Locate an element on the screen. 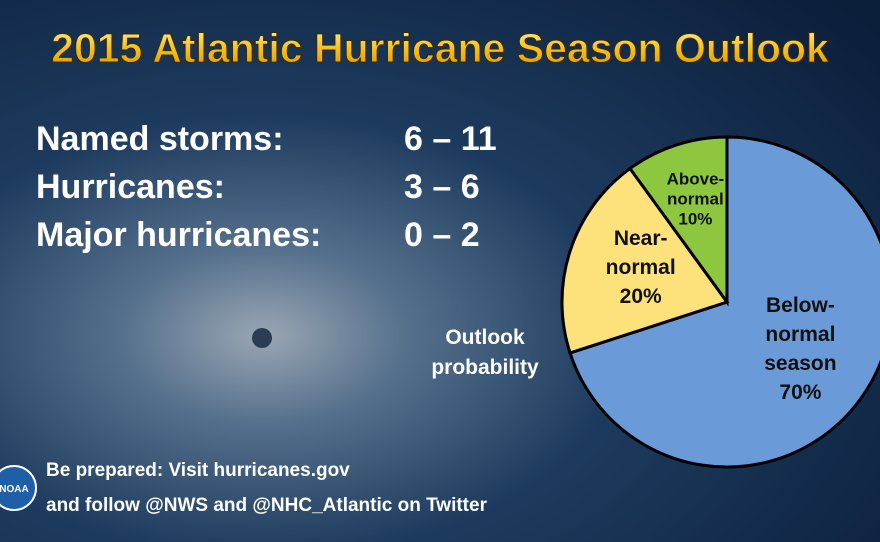 Image resolution: width=880 pixels, height=542 pixels. stat-range: 0 – 2 is located at coordinates (442, 235).